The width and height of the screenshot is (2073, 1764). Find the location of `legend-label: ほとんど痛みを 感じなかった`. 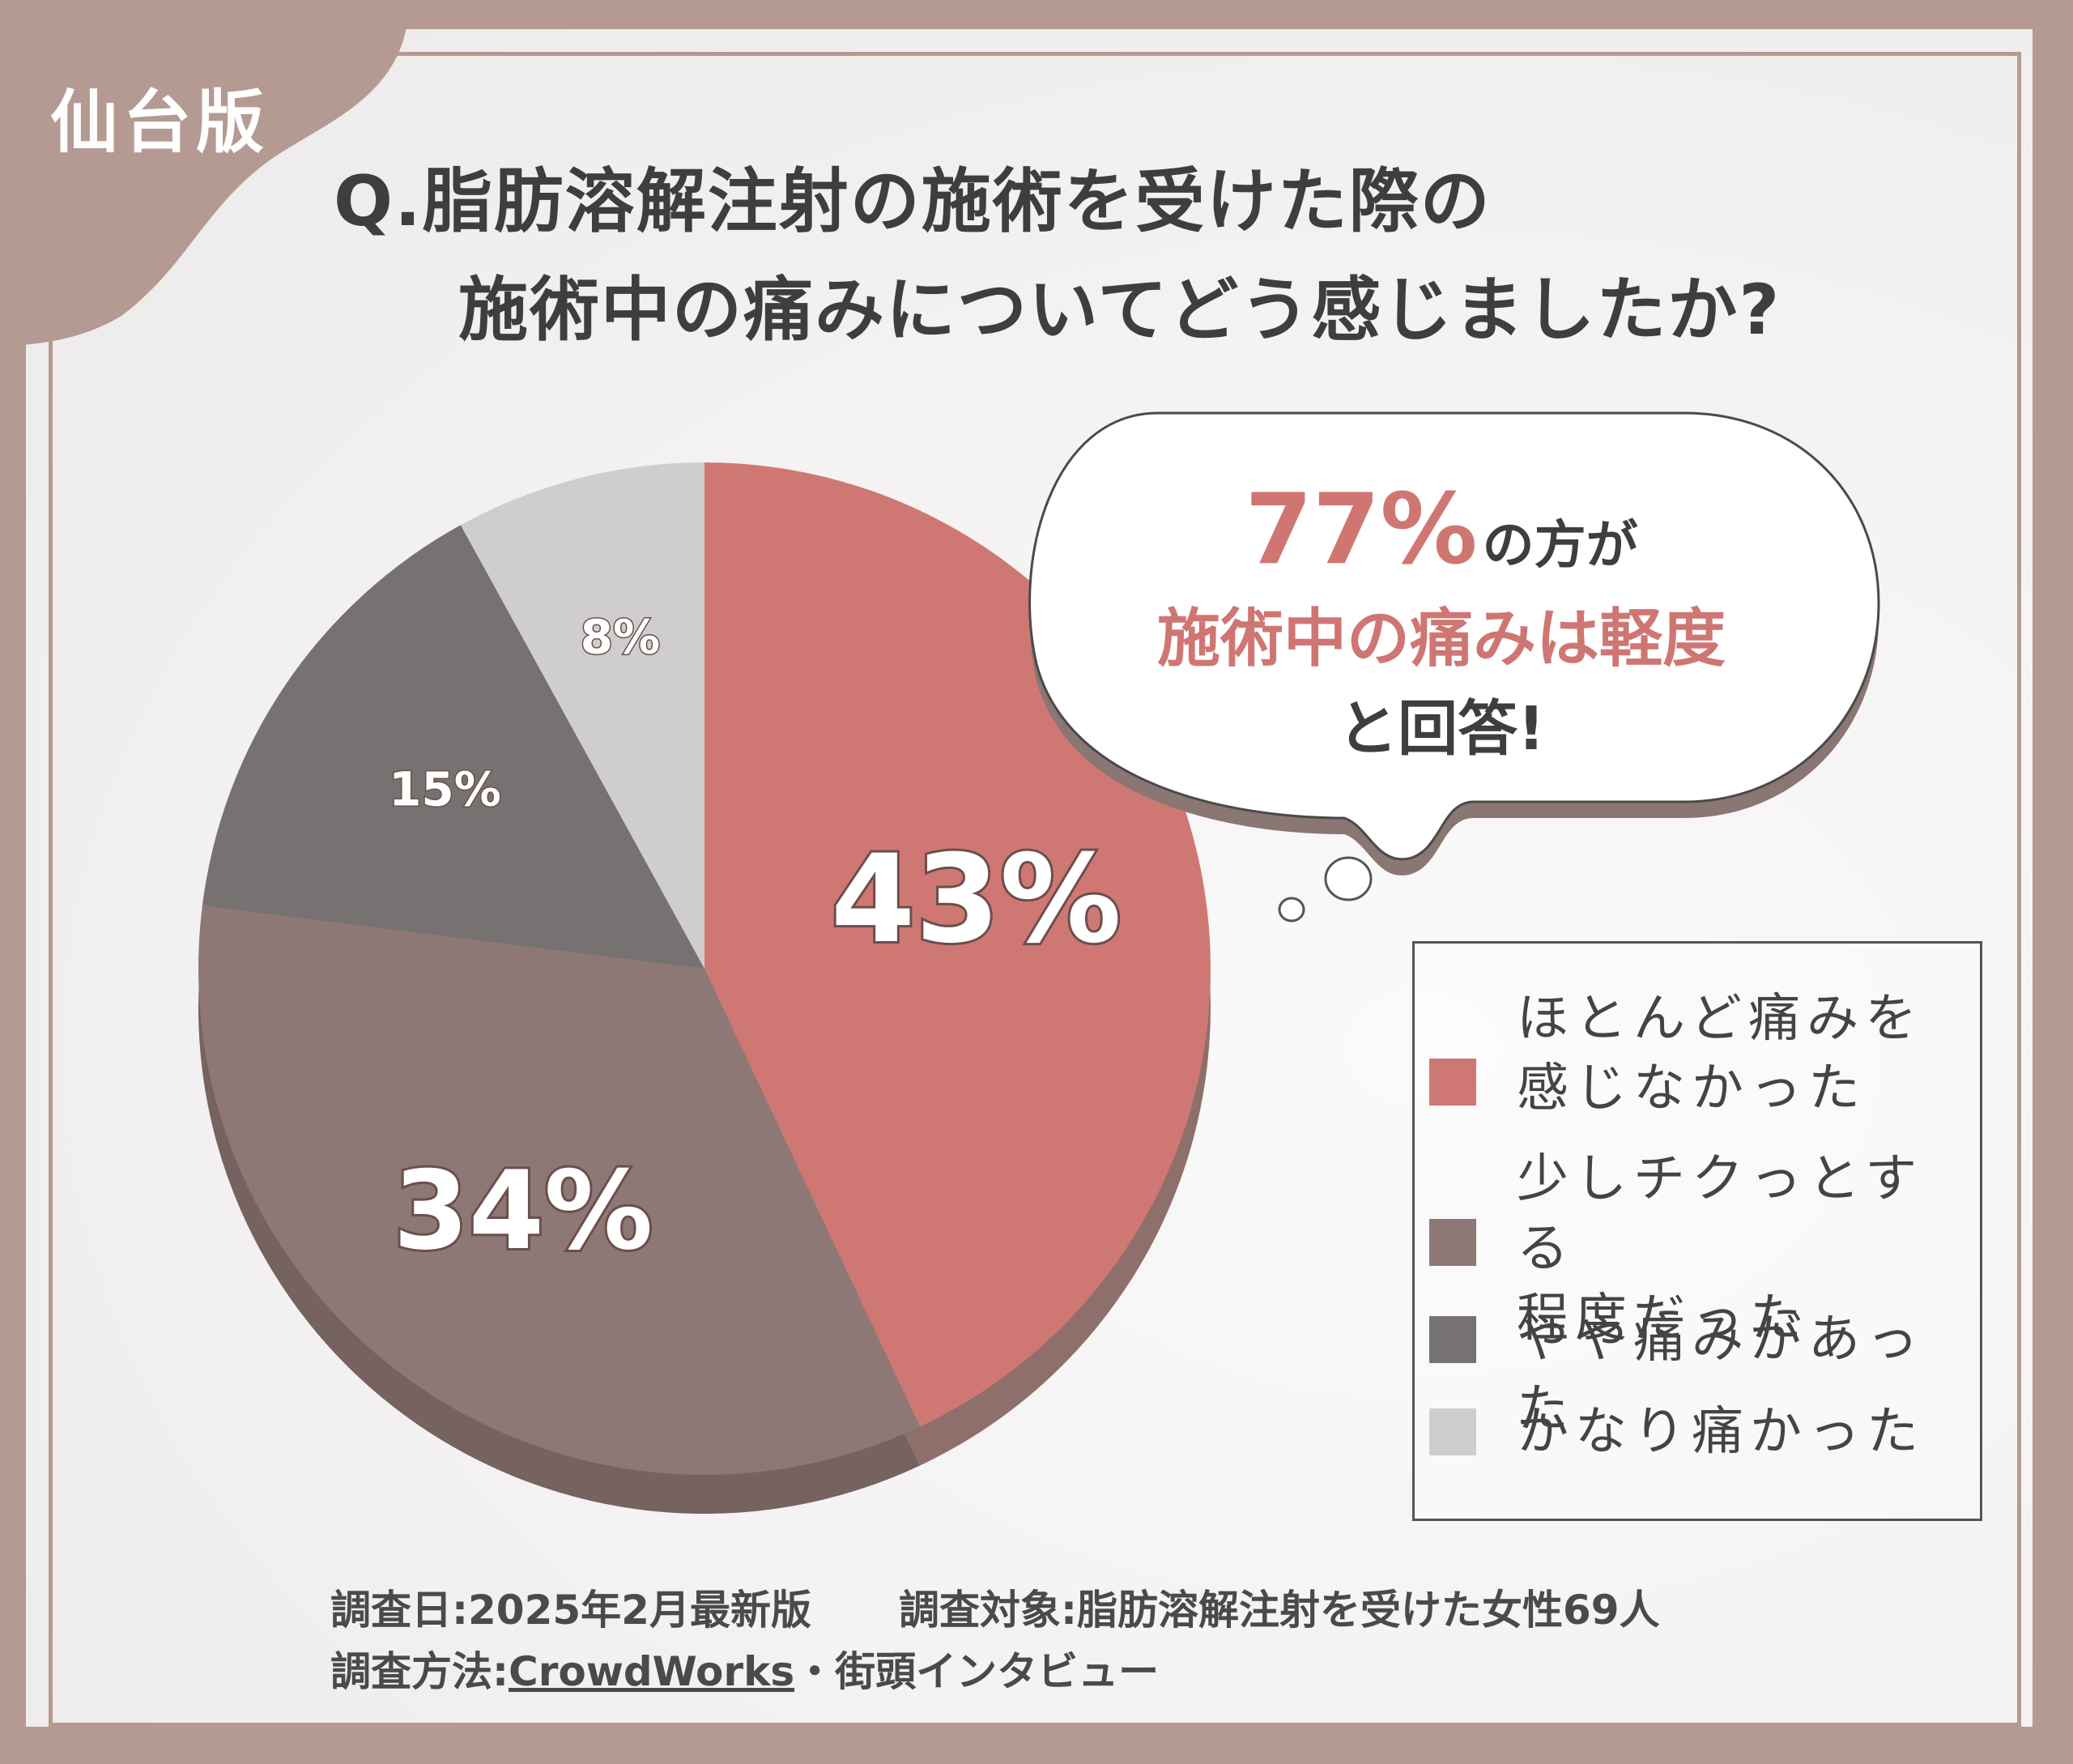

legend-label: ほとんど痛みを 感じなかった is located at coordinates (1720, 1053).